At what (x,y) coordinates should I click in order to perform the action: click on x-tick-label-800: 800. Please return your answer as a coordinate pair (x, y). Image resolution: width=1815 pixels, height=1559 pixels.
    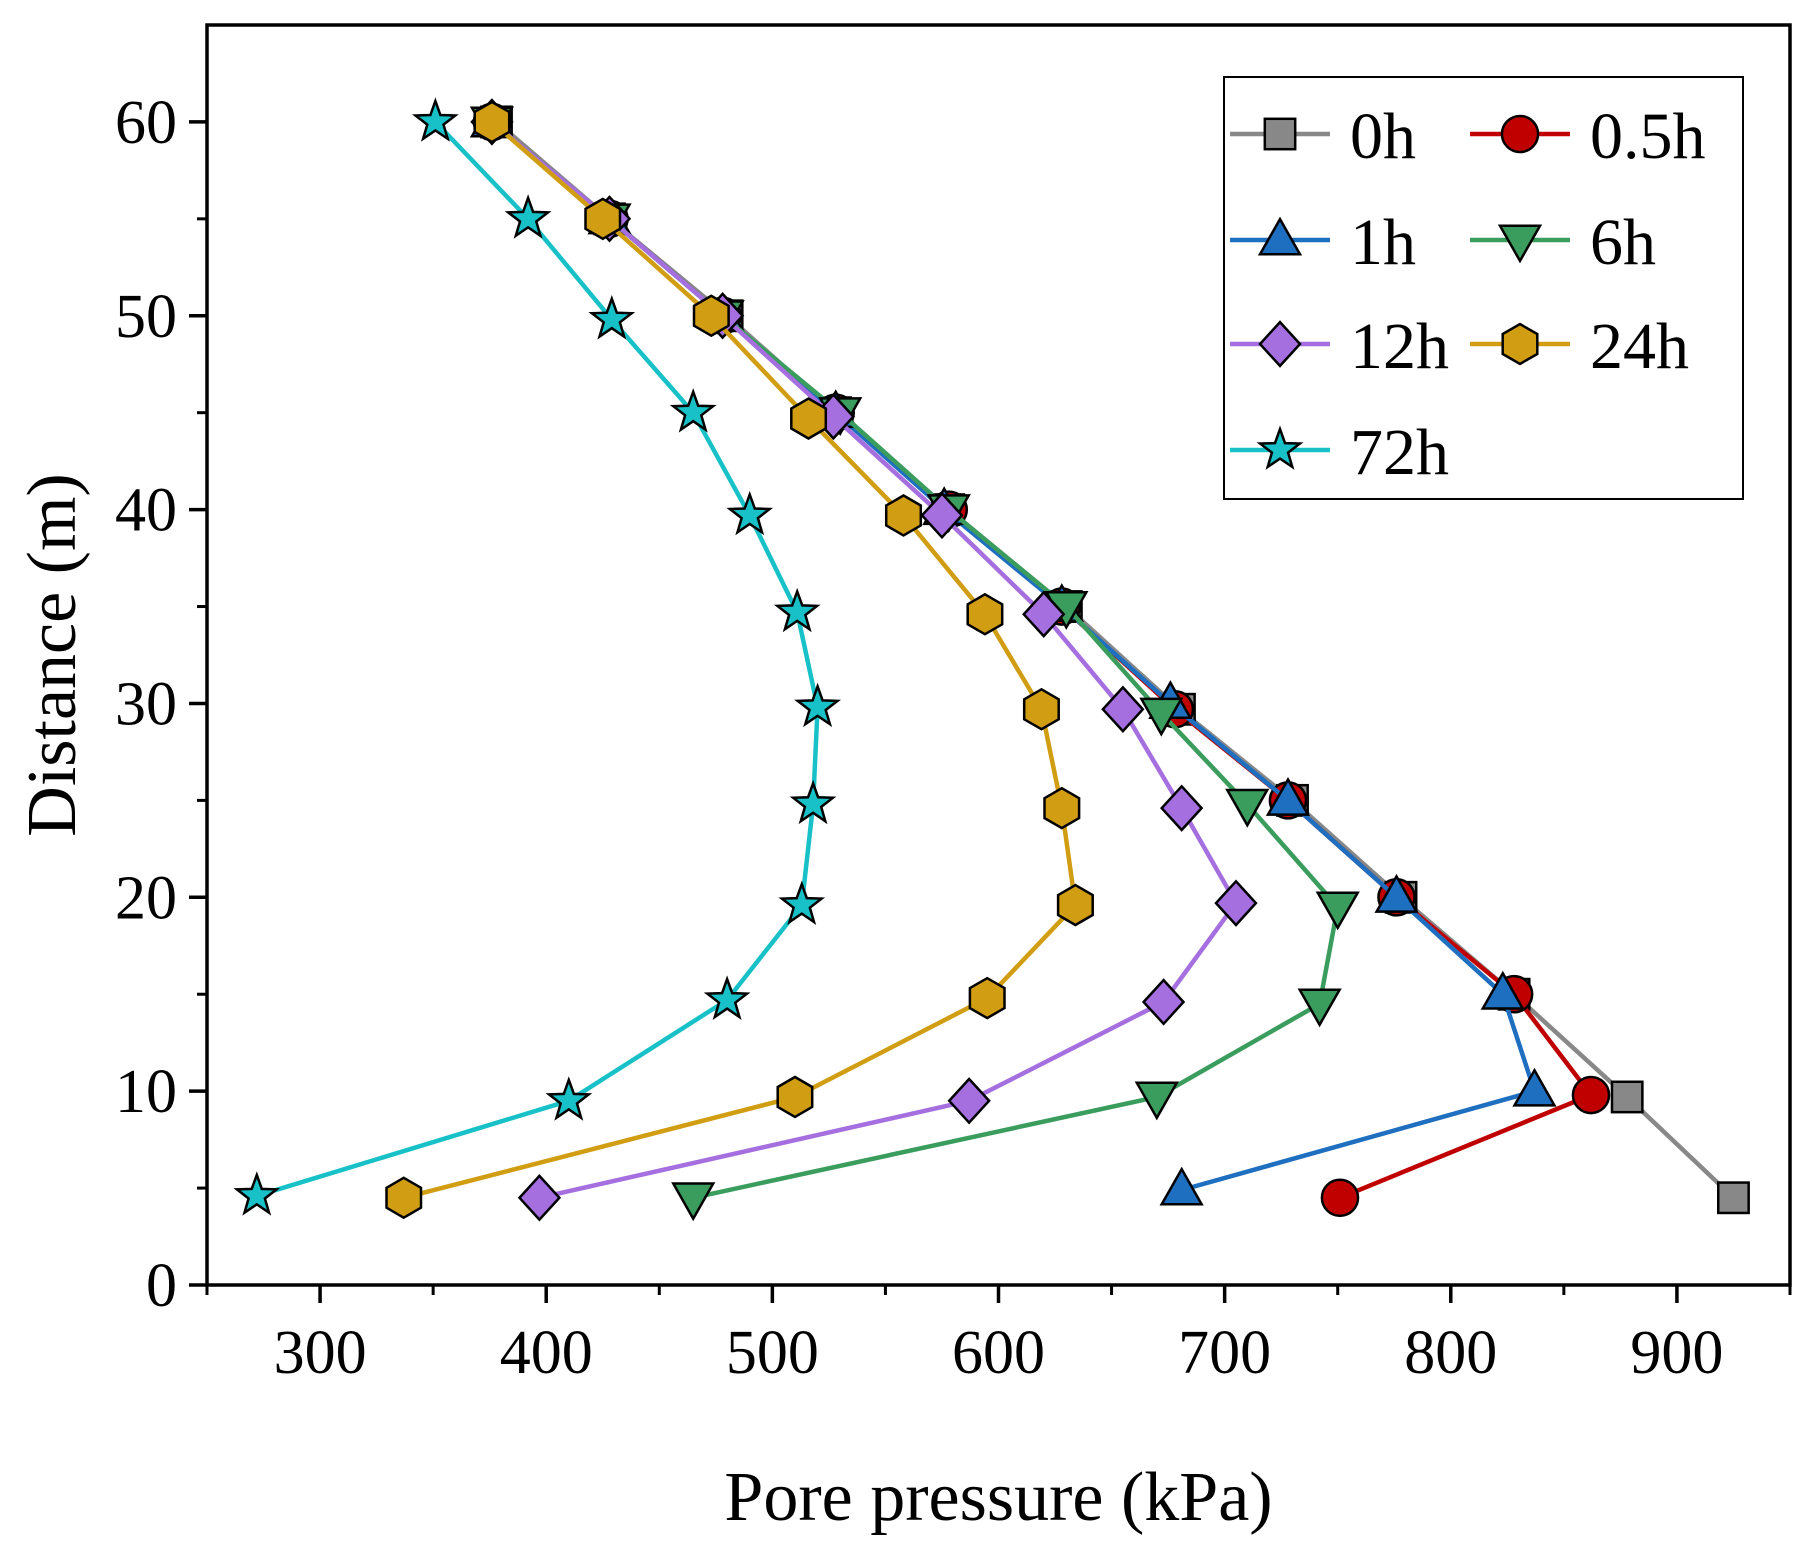
    Looking at the image, I should click on (1450, 1353).